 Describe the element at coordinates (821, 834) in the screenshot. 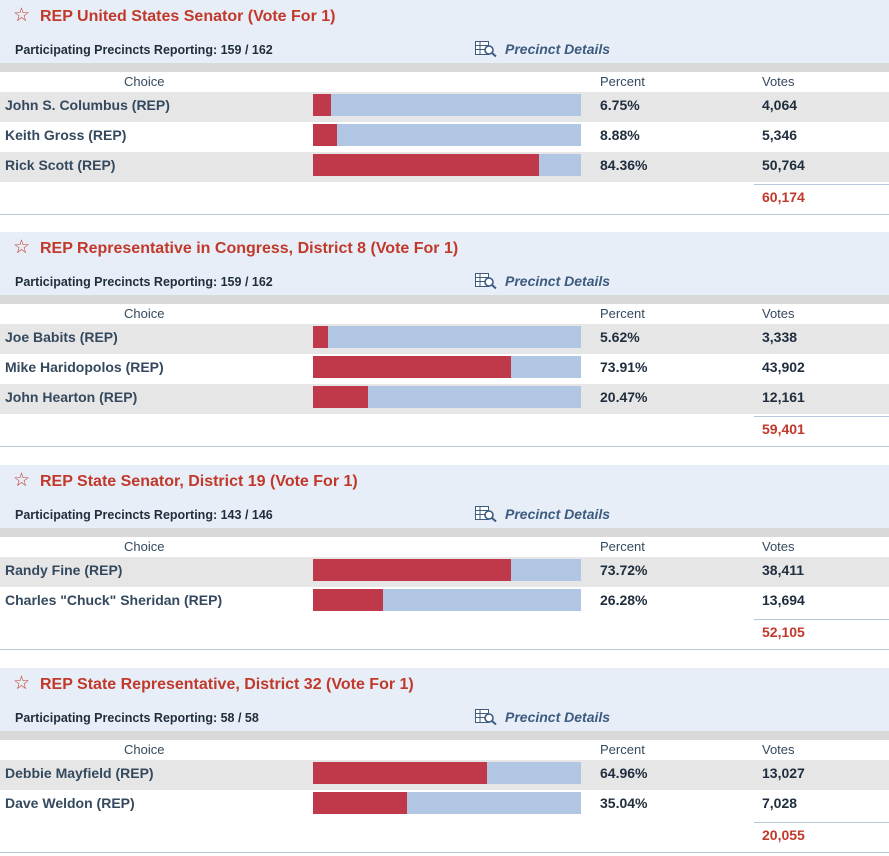

I see `total-votes: 20,055` at that location.